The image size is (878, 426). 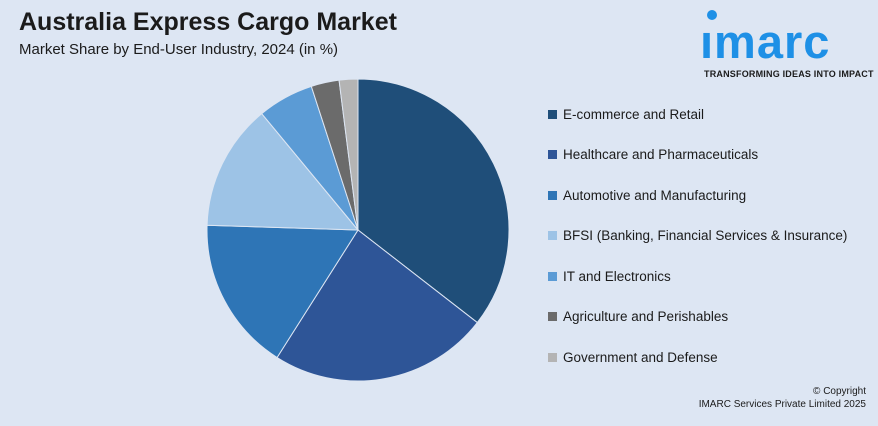 I want to click on copyright-line-2: IMARC Services Private Limited 2025, so click(x=782, y=404).